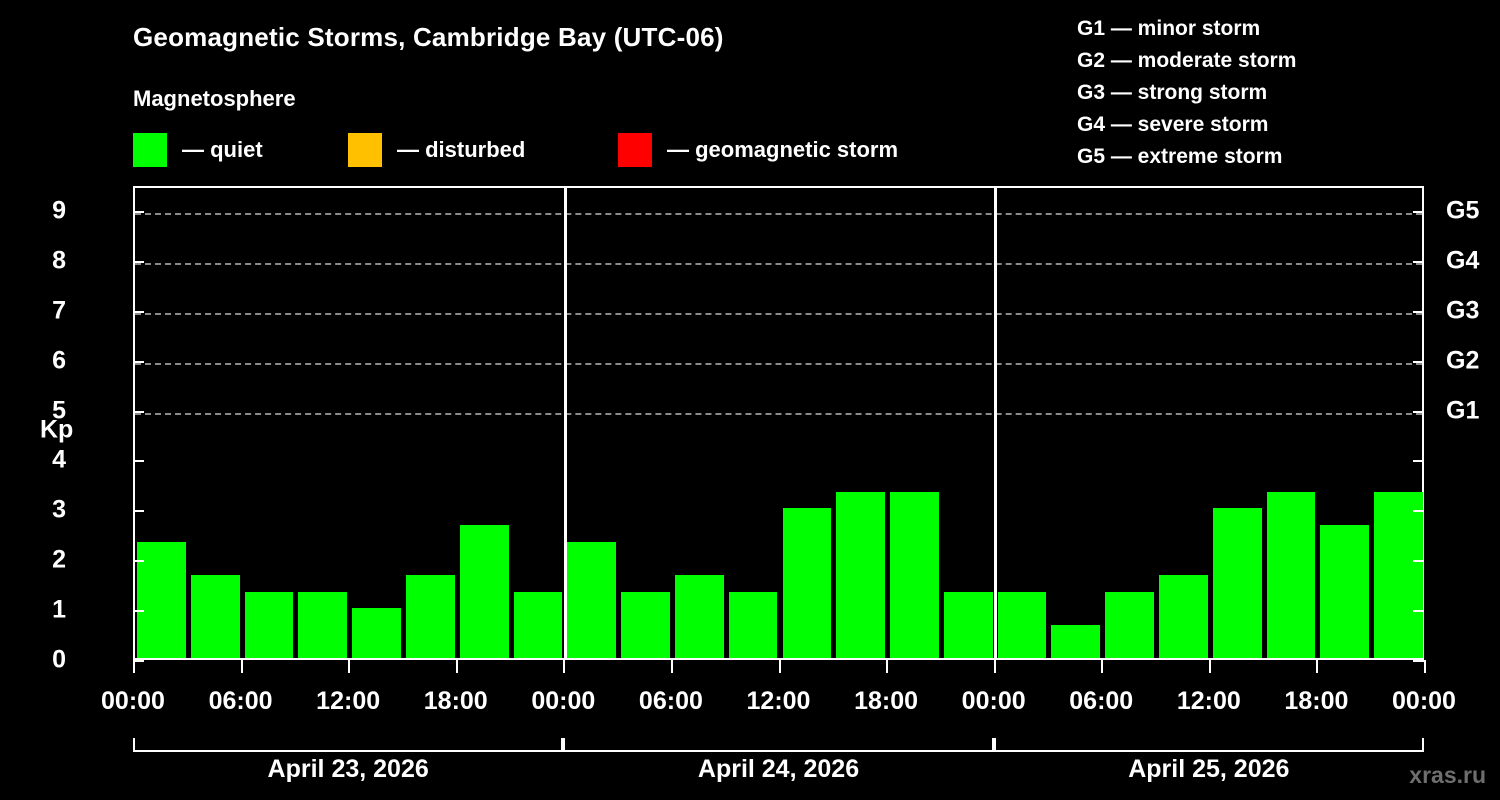 Image resolution: width=1500 pixels, height=800 pixels. I want to click on y-tick-label-7: 7, so click(59, 310).